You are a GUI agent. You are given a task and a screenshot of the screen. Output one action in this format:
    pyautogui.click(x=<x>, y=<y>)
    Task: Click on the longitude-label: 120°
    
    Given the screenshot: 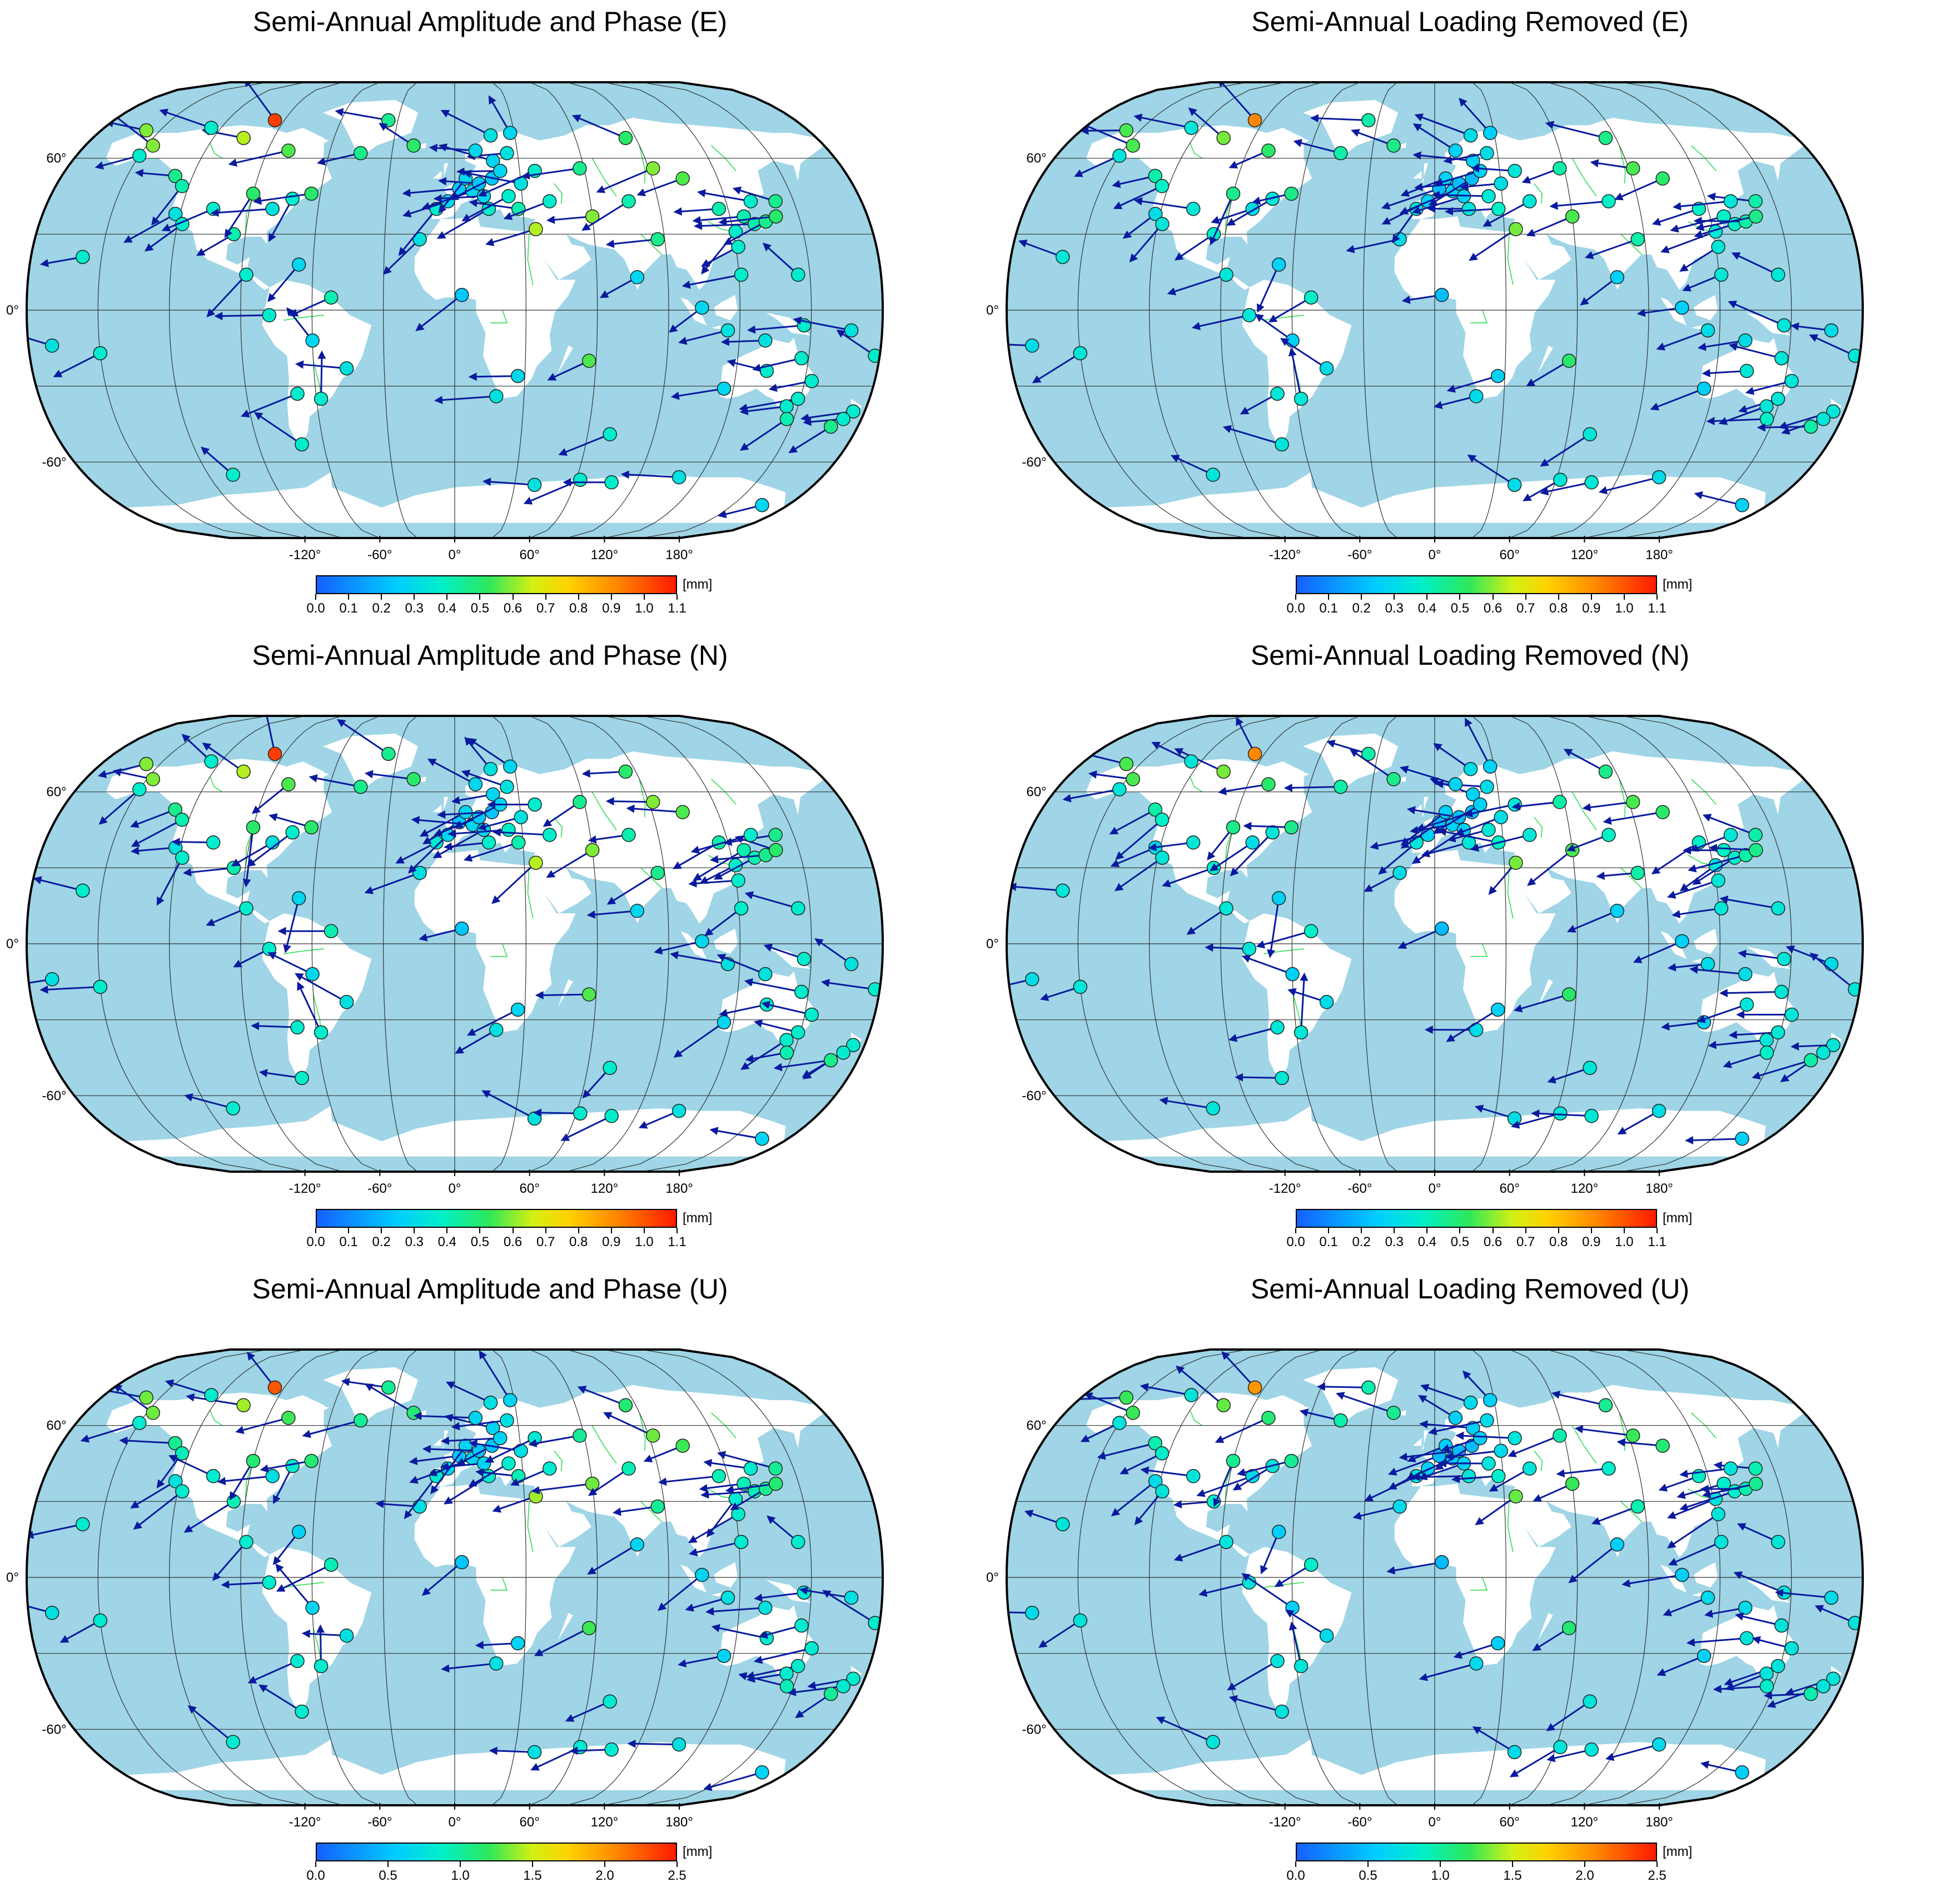 What is the action you would take?
    pyautogui.click(x=605, y=554)
    